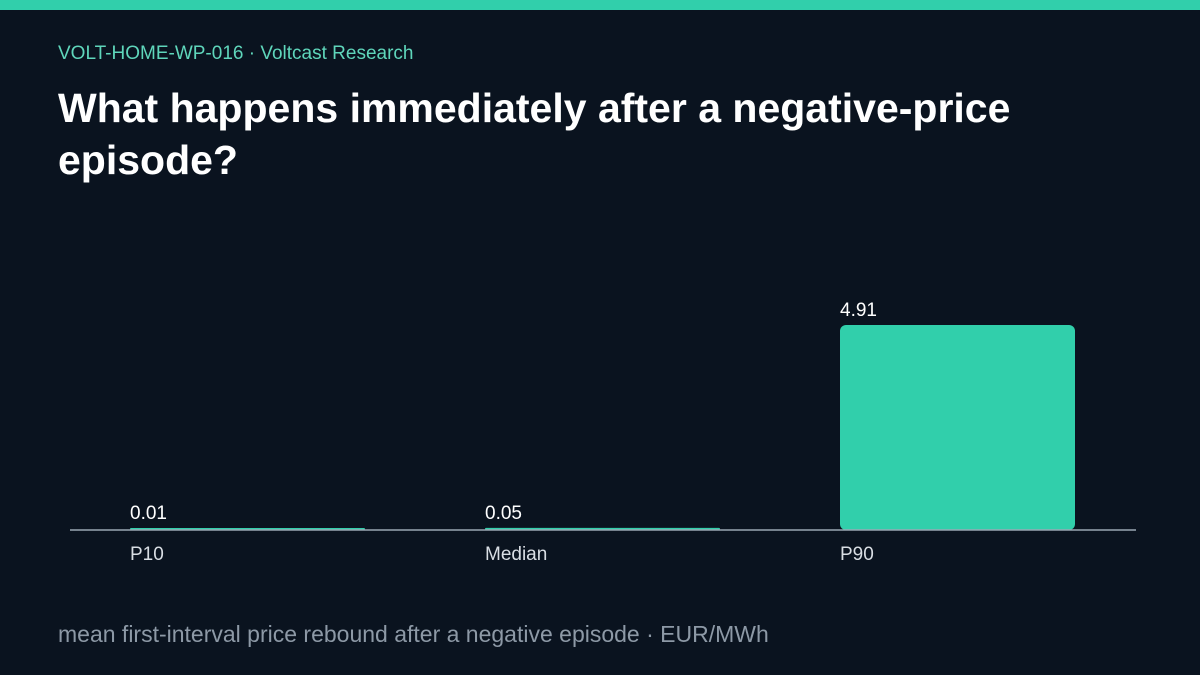 The width and height of the screenshot is (1200, 675). Describe the element at coordinates (503, 513) in the screenshot. I see `value-label: 0.05` at that location.